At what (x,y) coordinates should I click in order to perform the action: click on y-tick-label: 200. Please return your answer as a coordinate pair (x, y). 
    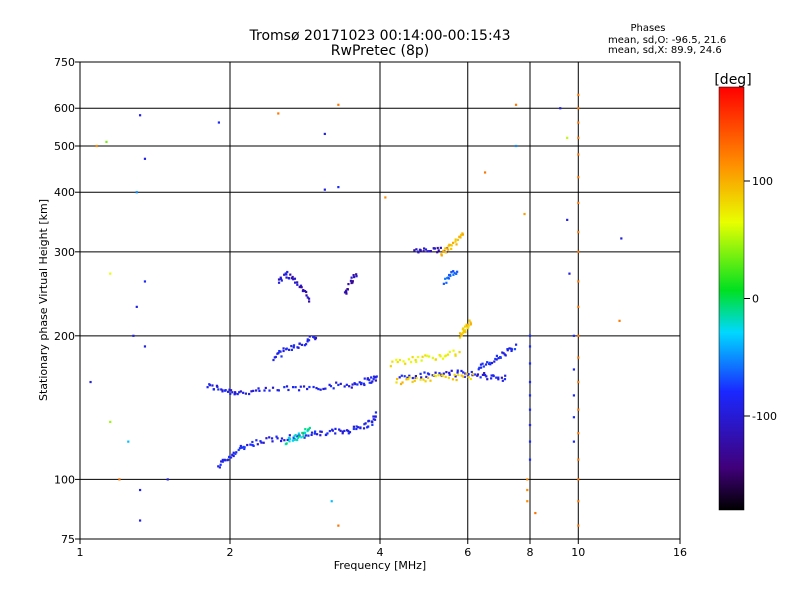
    Looking at the image, I should click on (64, 336).